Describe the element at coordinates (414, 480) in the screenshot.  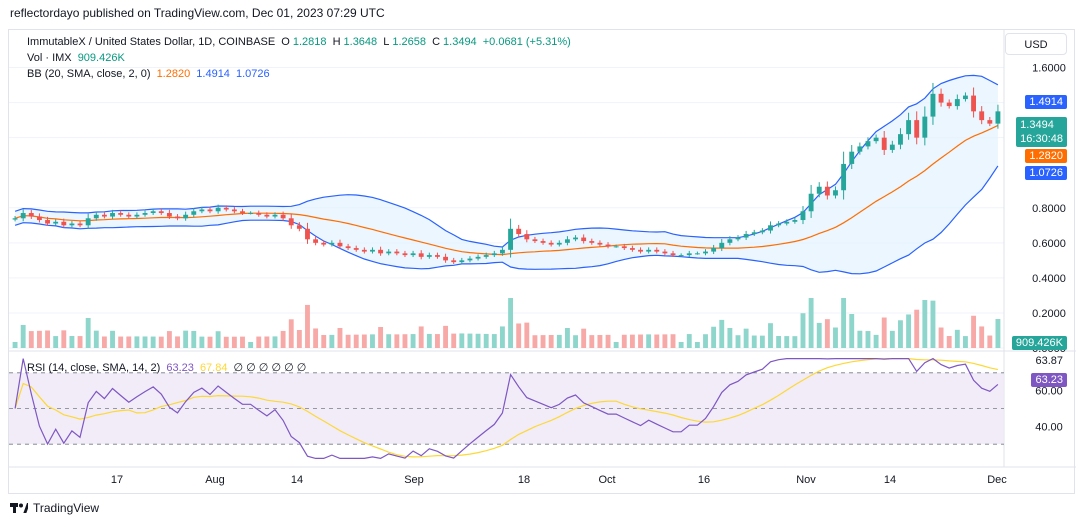
I see `time-axis-tick: Sep` at that location.